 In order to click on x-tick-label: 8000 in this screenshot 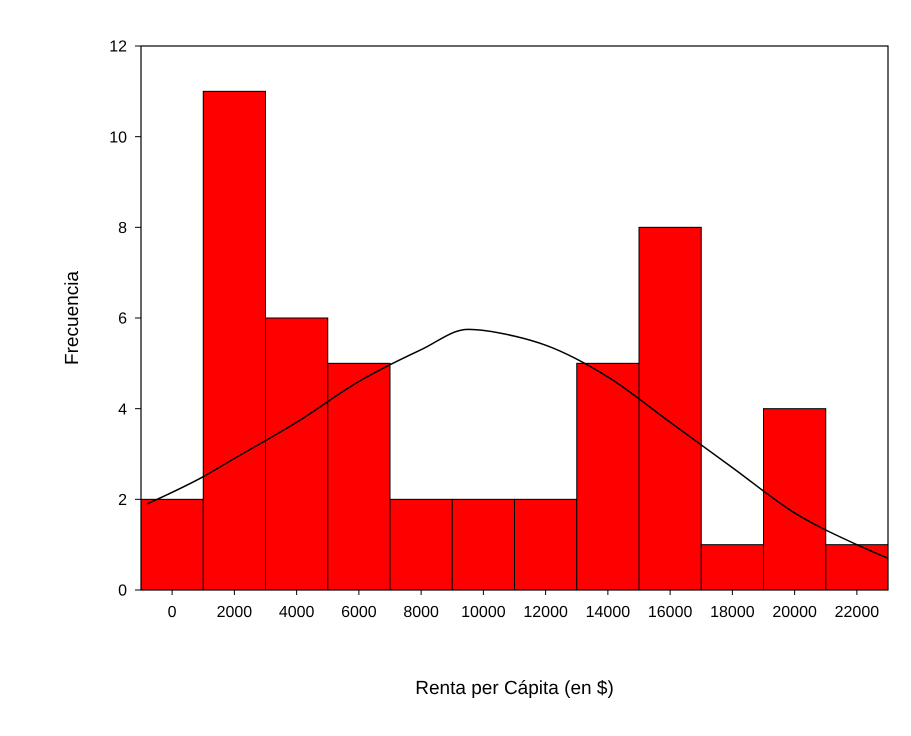, I will do `click(421, 612)`.